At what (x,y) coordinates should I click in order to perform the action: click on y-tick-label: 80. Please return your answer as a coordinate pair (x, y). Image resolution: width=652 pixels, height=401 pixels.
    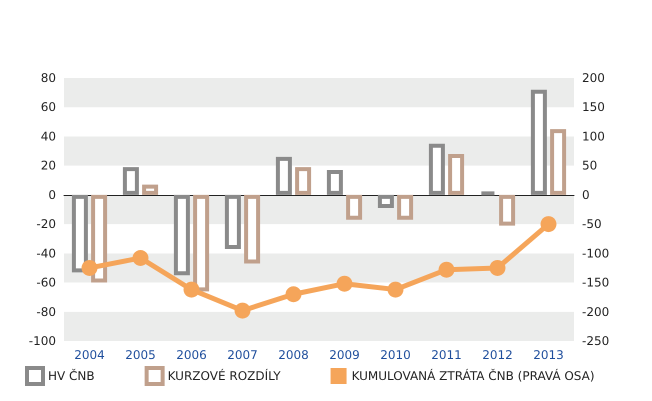
    Looking at the image, I should click on (48, 78).